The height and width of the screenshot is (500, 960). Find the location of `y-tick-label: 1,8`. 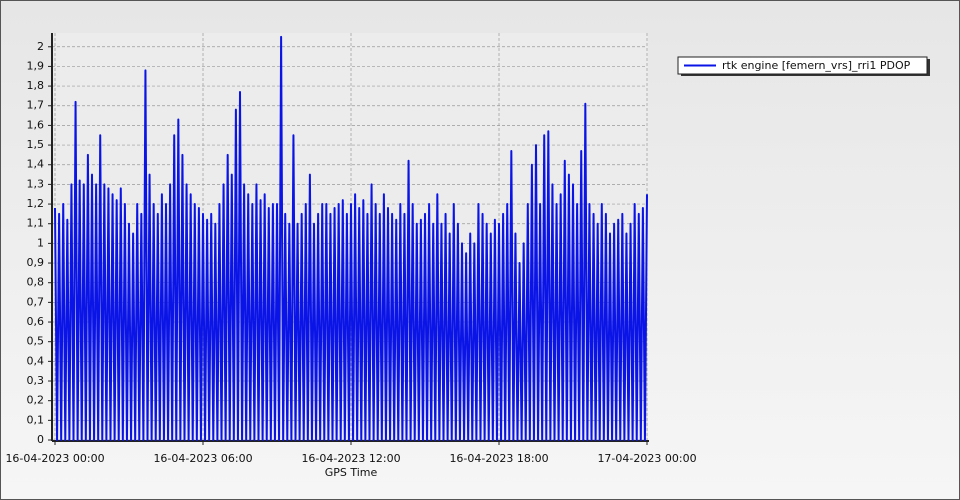

y-tick-label: 1,8 is located at coordinates (36, 85).